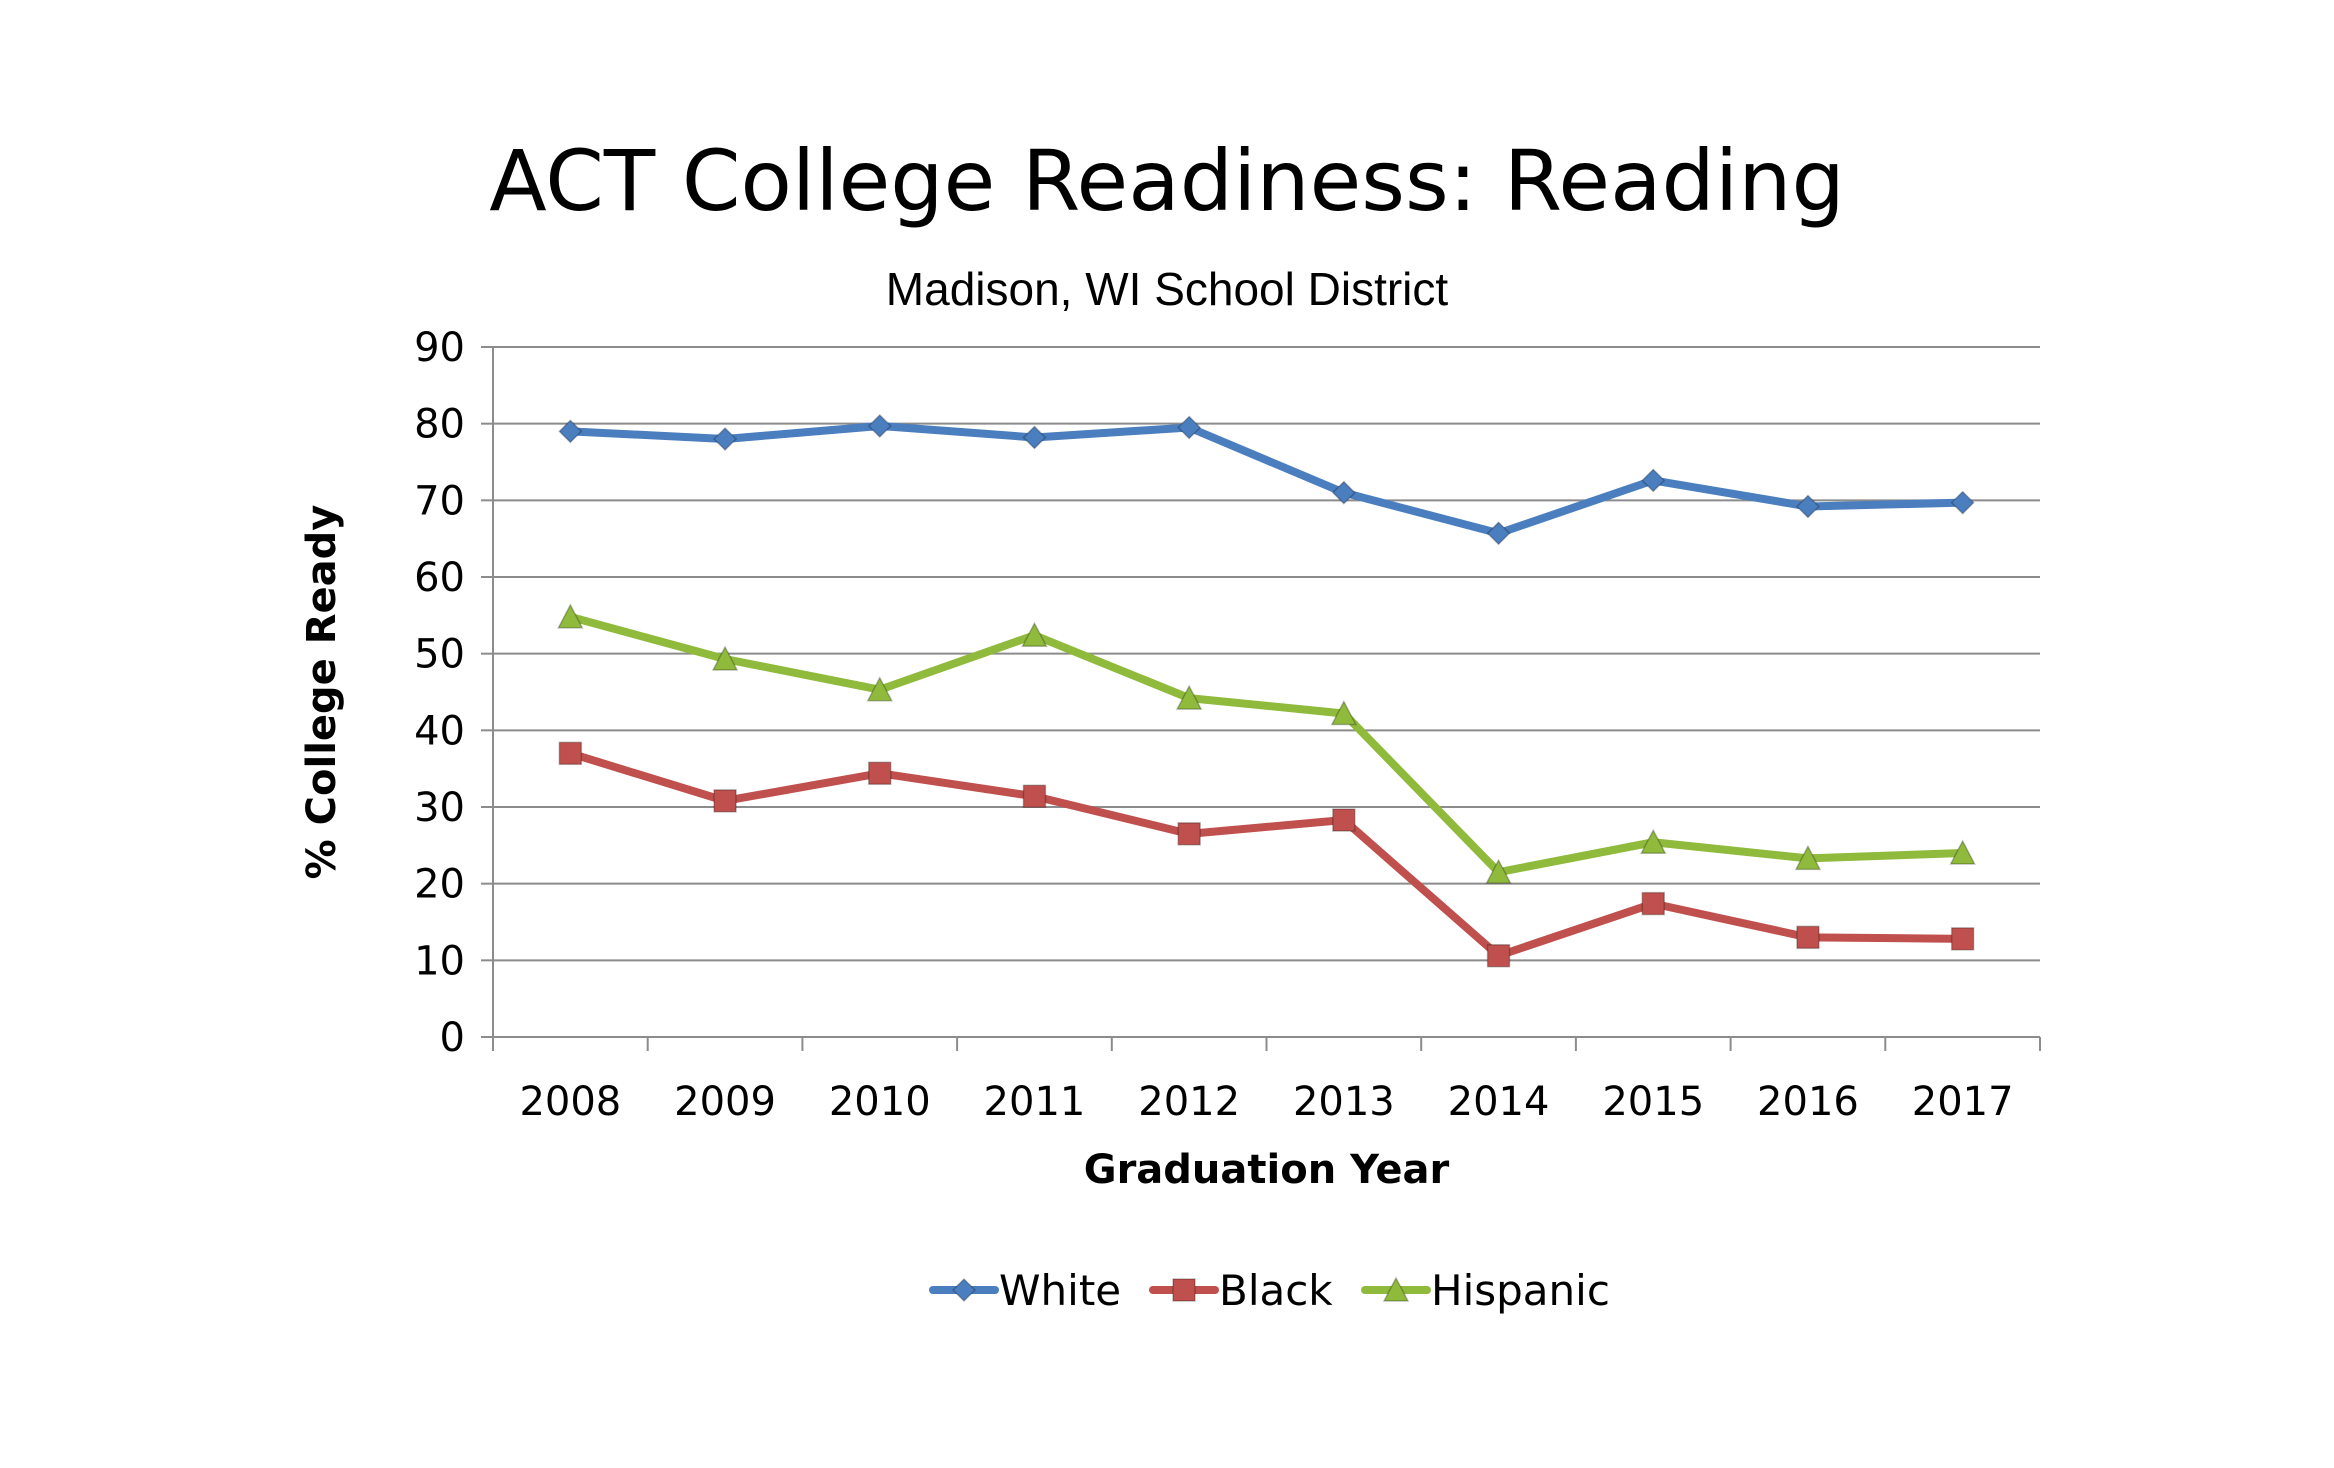 This screenshot has height=1468, width=2334. What do you see at coordinates (570, 1102) in the screenshot?
I see `x-tick-label: 2008` at bounding box center [570, 1102].